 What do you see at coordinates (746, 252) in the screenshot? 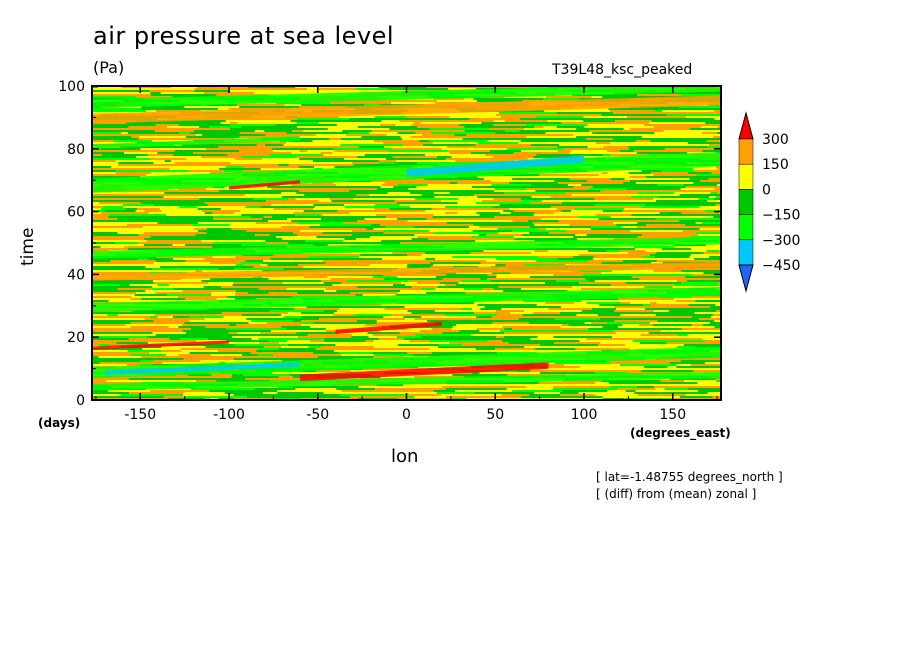
I see `colorbar-segment` at bounding box center [746, 252].